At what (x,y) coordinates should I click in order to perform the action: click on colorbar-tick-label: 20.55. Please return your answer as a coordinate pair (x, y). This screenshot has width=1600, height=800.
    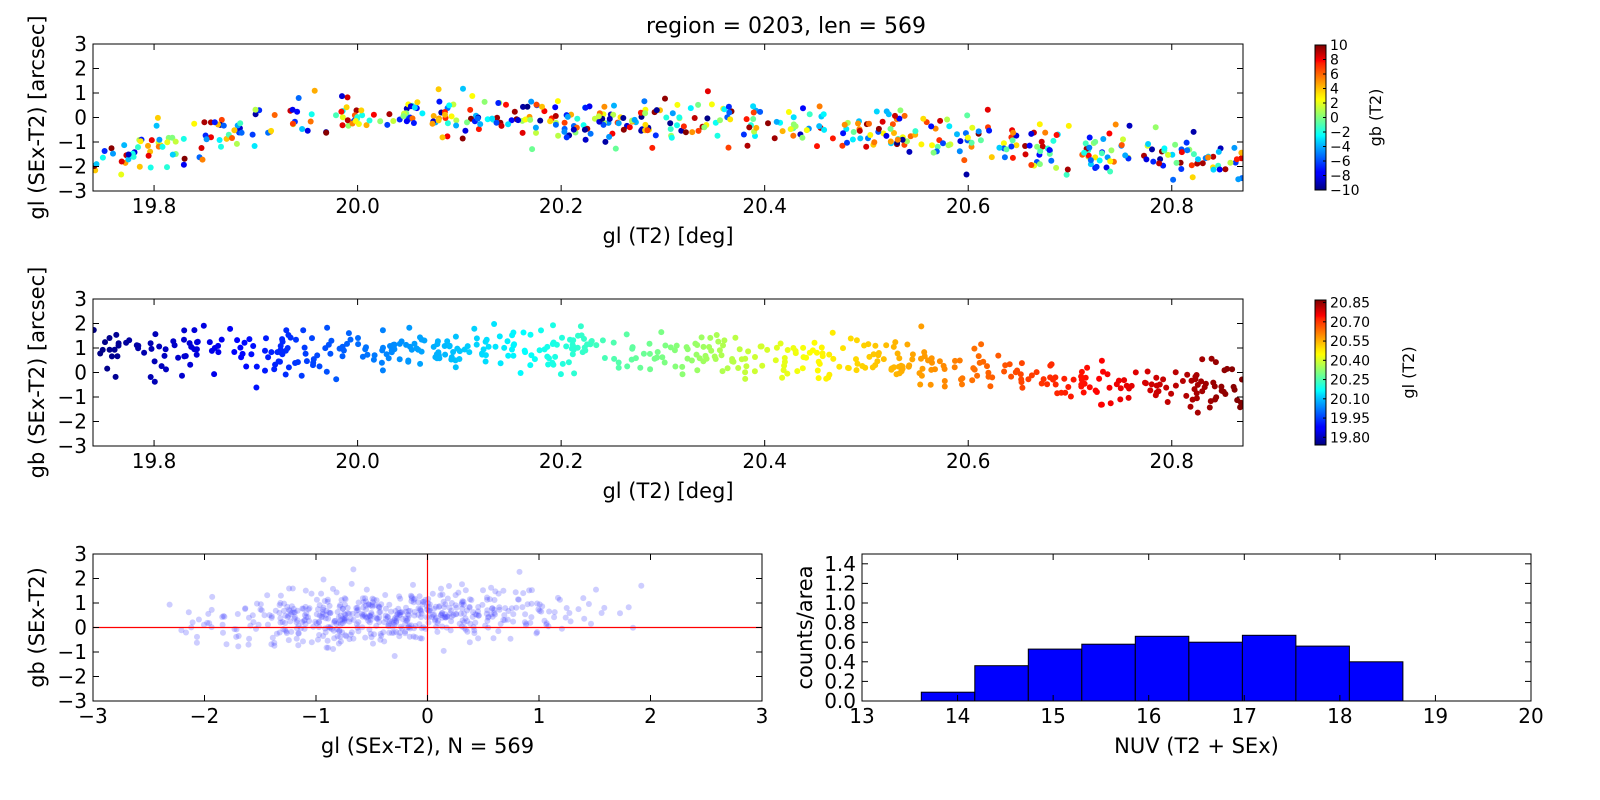
    Looking at the image, I should click on (1350, 342).